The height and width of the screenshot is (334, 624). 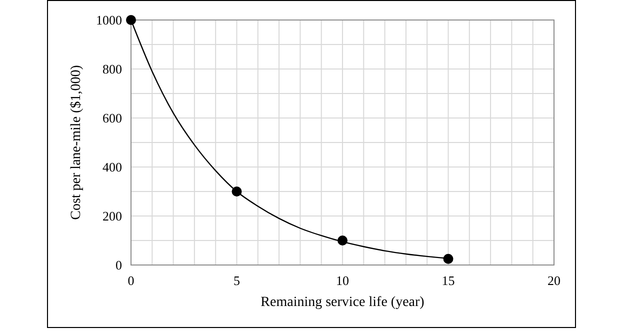 I want to click on y-tick-label: 400, so click(x=112, y=167).